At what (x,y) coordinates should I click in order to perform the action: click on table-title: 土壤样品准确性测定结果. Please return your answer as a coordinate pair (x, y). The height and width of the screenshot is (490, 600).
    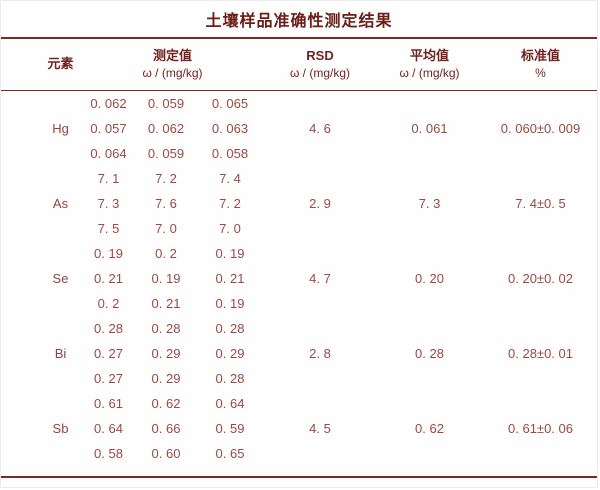
    Looking at the image, I should click on (299, 21).